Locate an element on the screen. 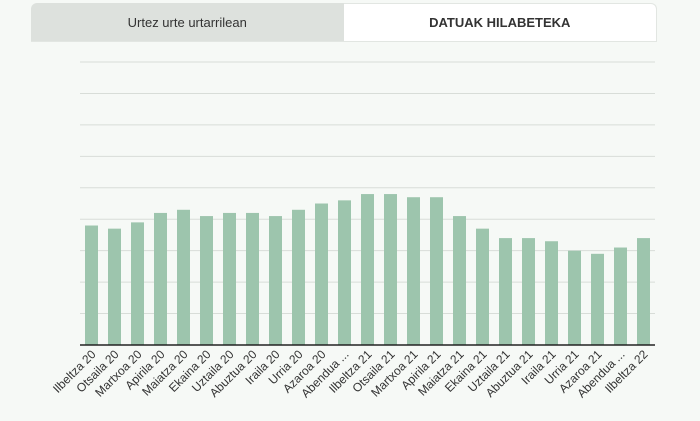 This screenshot has height=421, width=700. tab-yearly-january: Urtez urte urtarrilean is located at coordinates (187, 22).